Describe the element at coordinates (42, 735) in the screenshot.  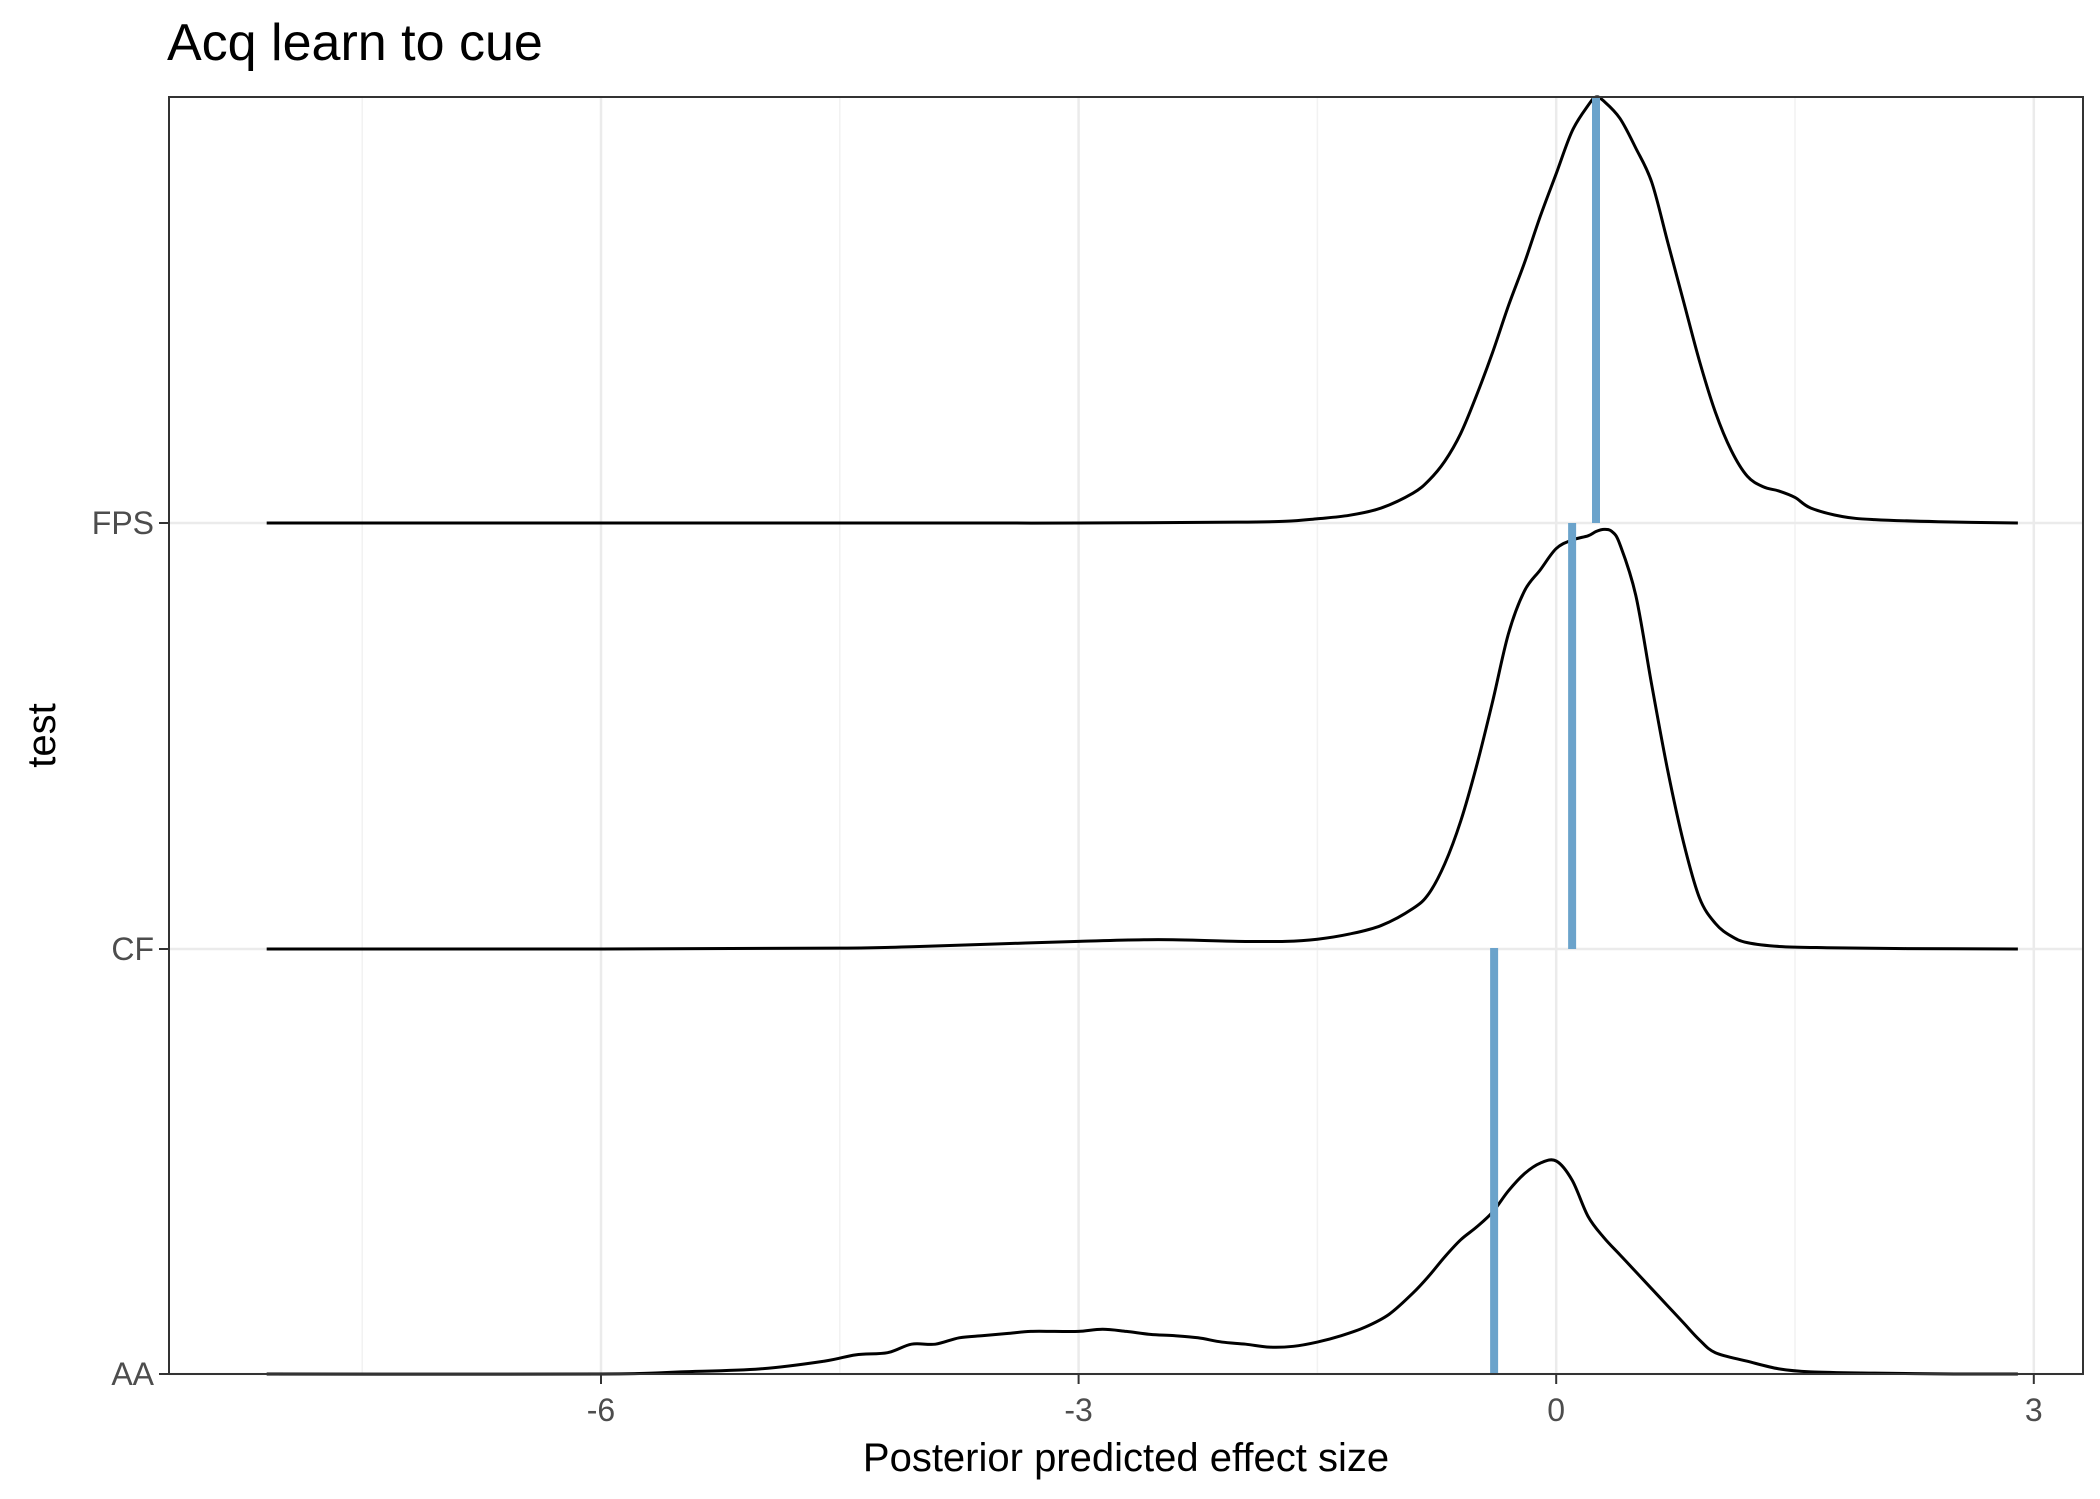
I see `y-axis-title: test` at that location.